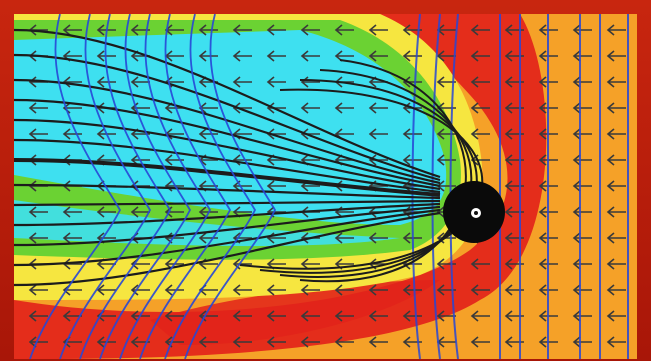 The image size is (651, 361). Describe the element at coordinates (476, 213) in the screenshot. I see `planet-center` at that location.